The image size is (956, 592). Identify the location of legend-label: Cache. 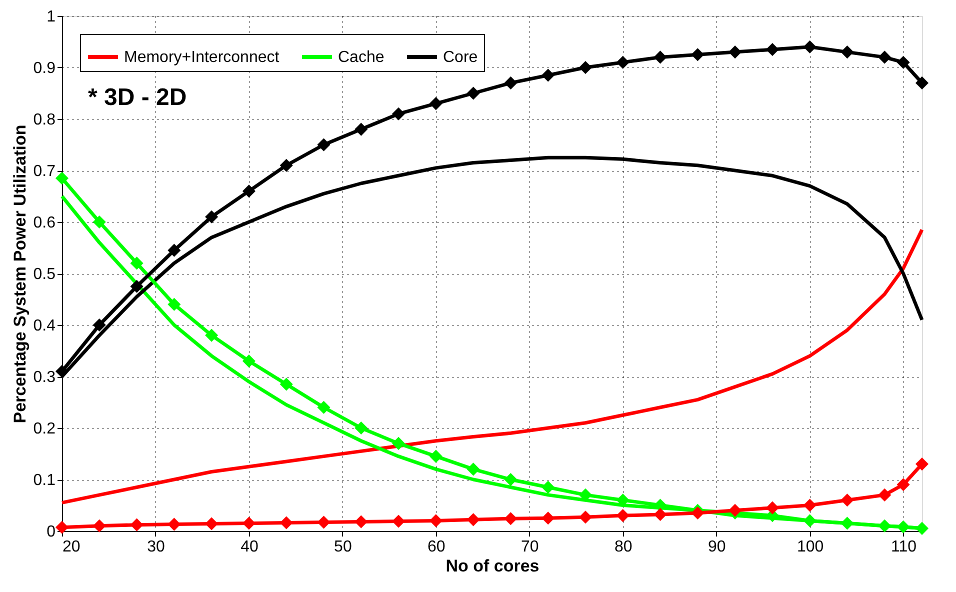
(361, 57).